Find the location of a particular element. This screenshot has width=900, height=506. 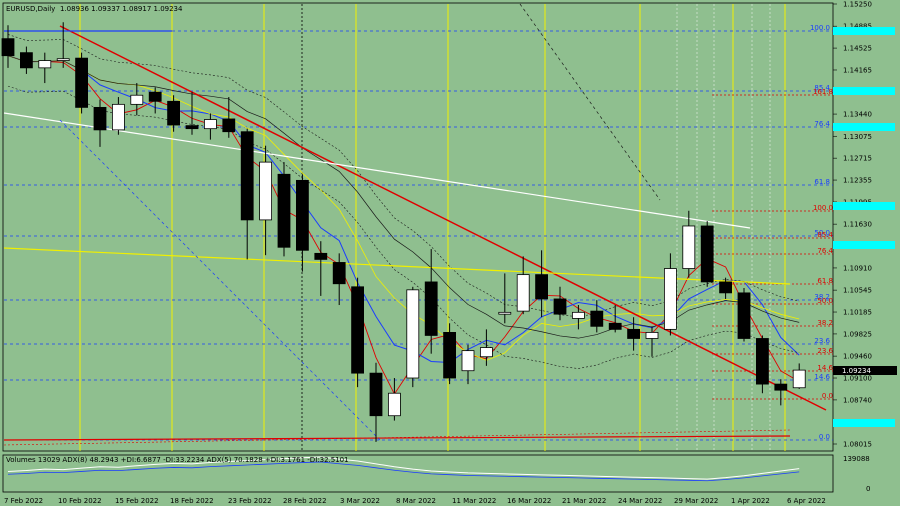

fib-blue-label-23.6: 23.6 is located at coordinates (822, 341).